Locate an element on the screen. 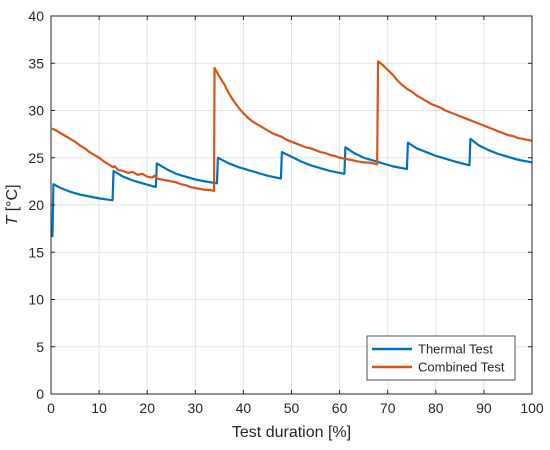 The image size is (550, 450). x-tick-label: 50 is located at coordinates (292, 408).